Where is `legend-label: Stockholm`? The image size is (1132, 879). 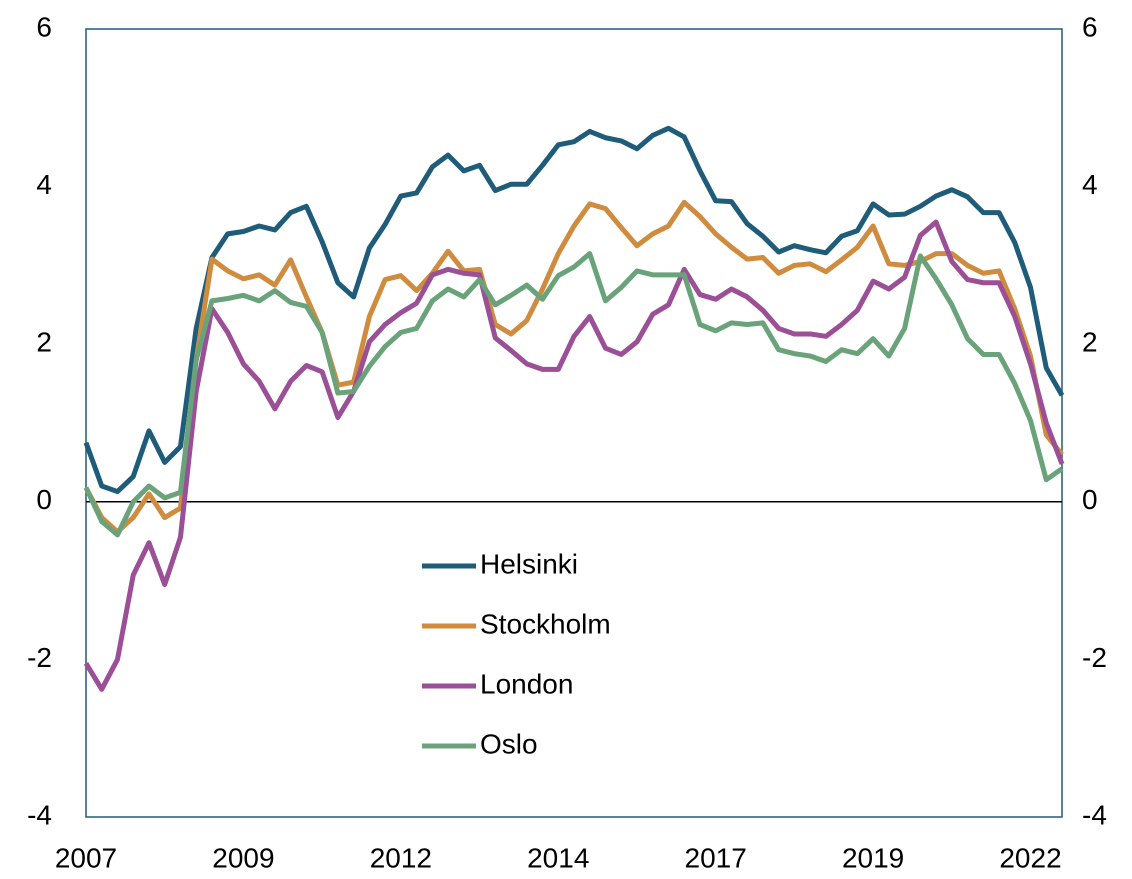 legend-label: Stockholm is located at coordinates (545, 623).